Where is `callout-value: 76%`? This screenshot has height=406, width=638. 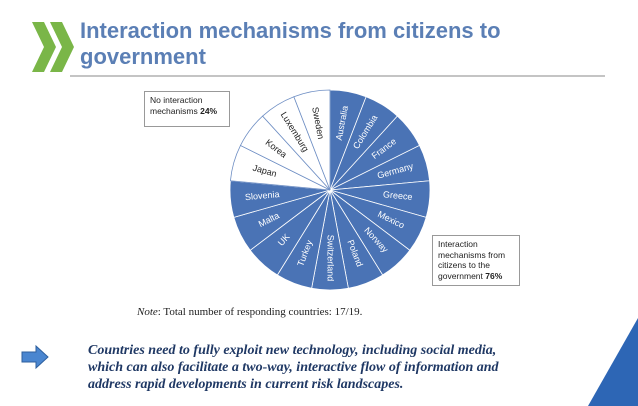 callout-value: 76% is located at coordinates (494, 275).